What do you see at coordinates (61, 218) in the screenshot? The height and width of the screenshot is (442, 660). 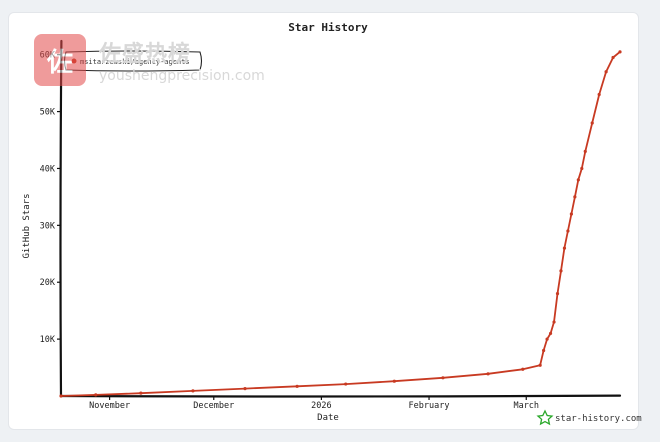 I see `y-axis-line` at bounding box center [61, 218].